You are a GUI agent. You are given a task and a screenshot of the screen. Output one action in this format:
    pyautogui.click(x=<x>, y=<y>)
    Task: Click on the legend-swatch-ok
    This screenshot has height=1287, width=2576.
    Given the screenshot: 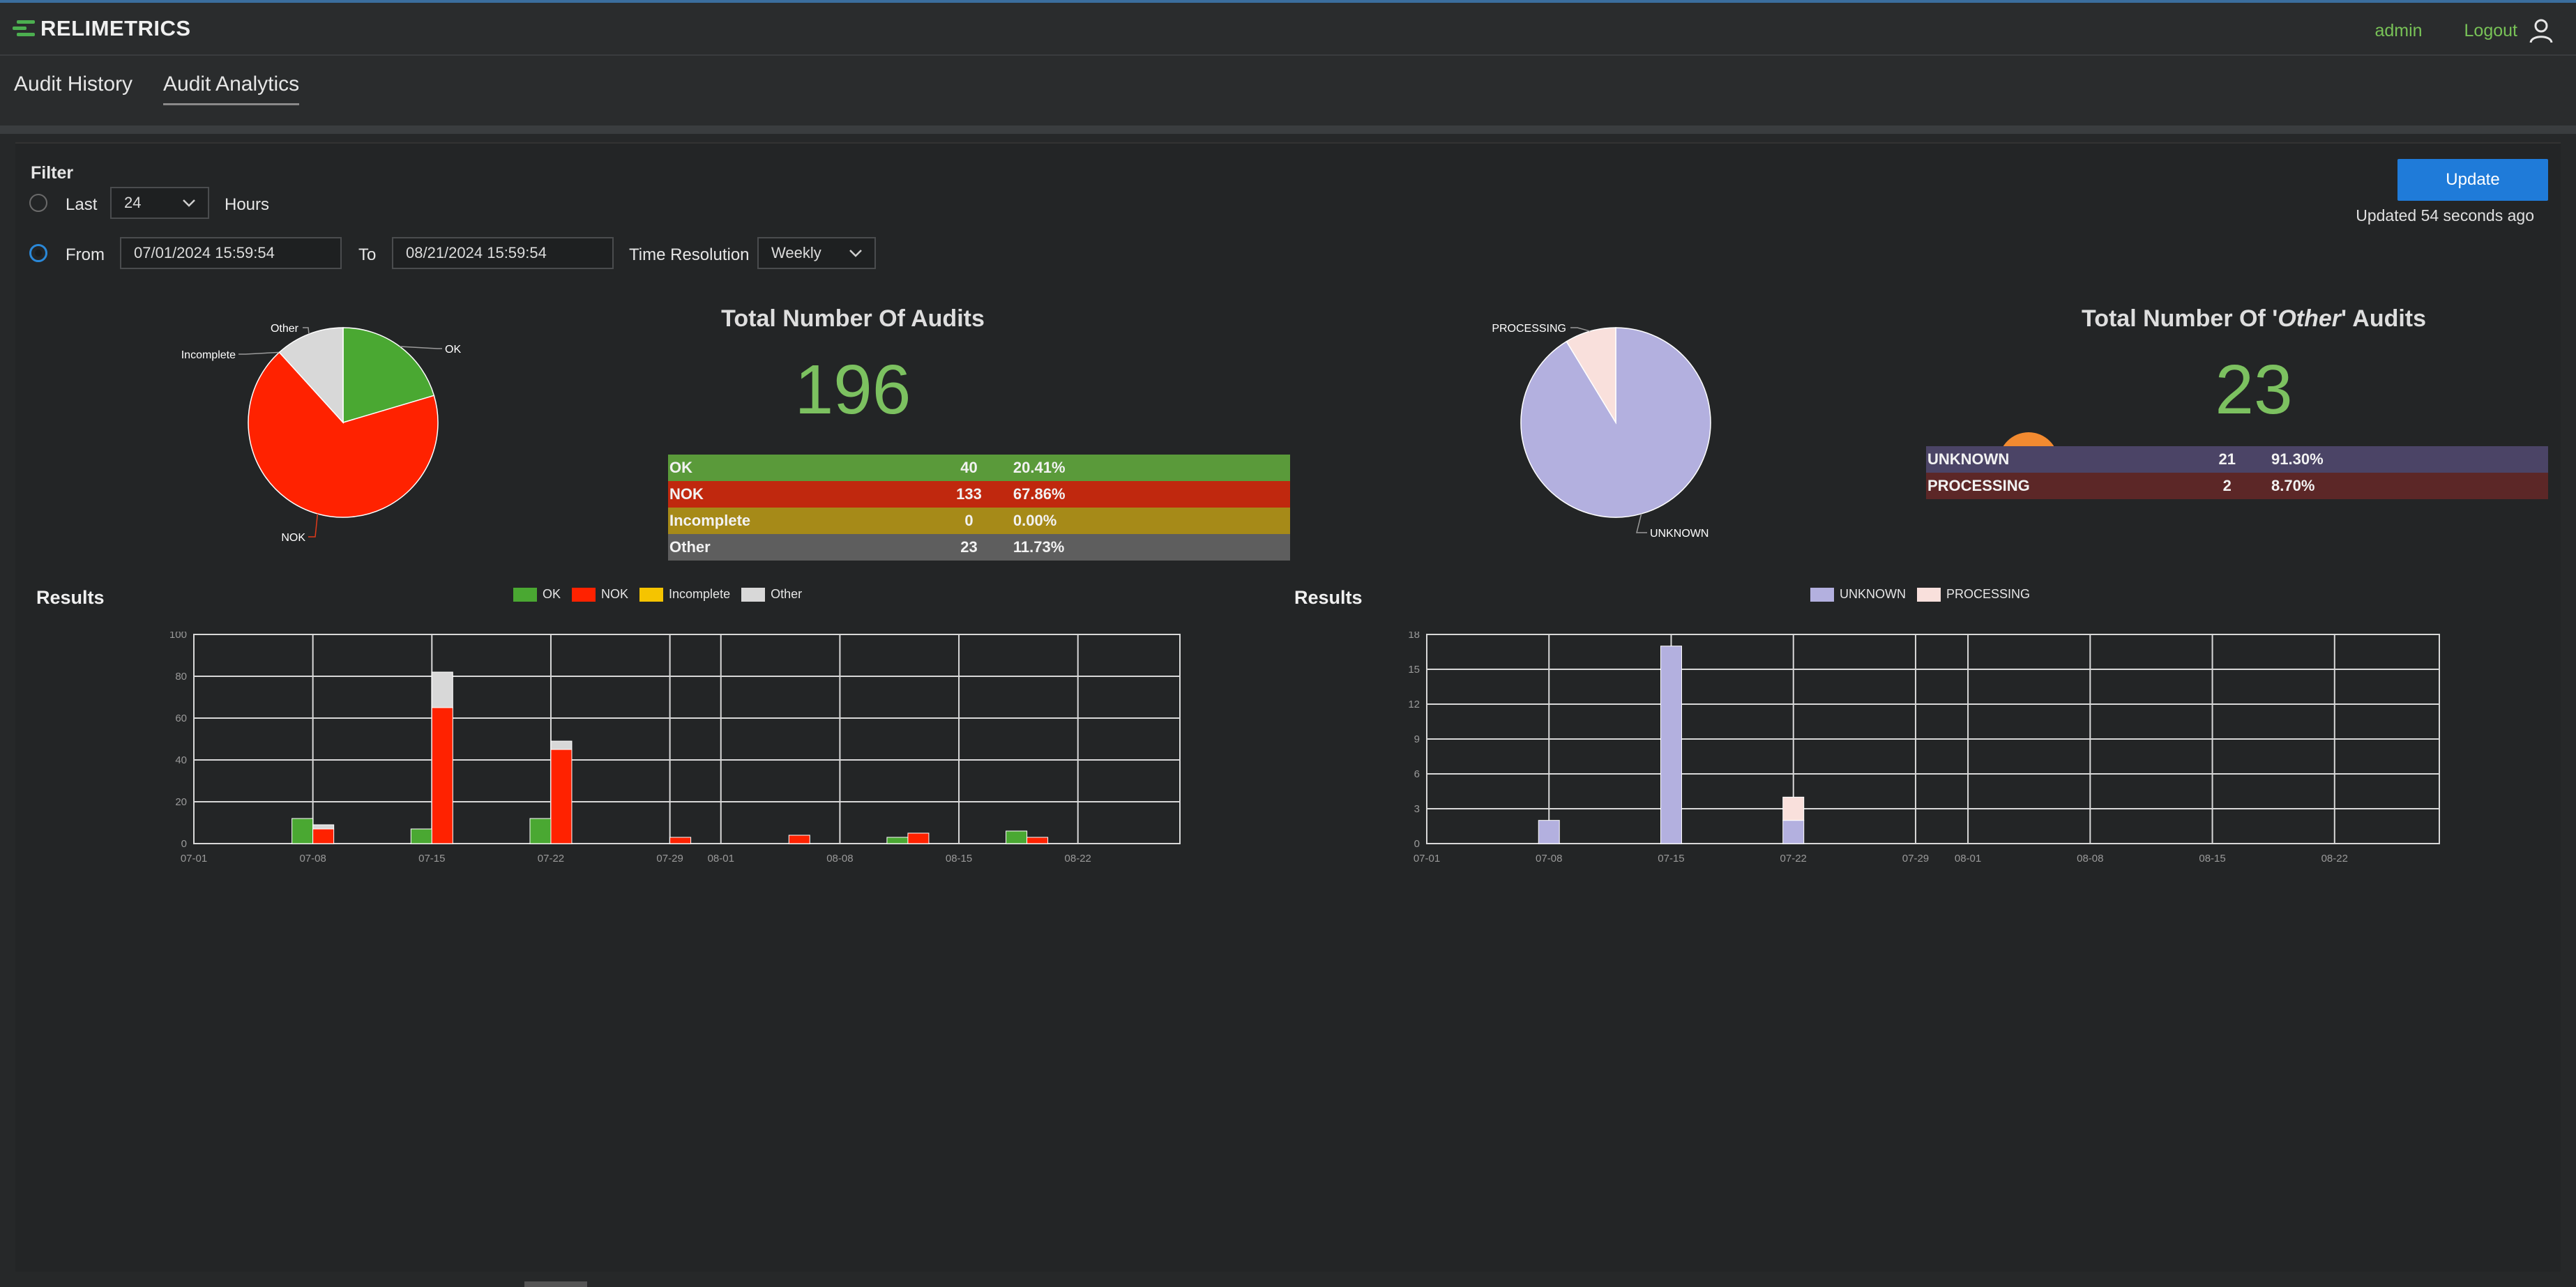 What is the action you would take?
    pyautogui.click(x=525, y=594)
    